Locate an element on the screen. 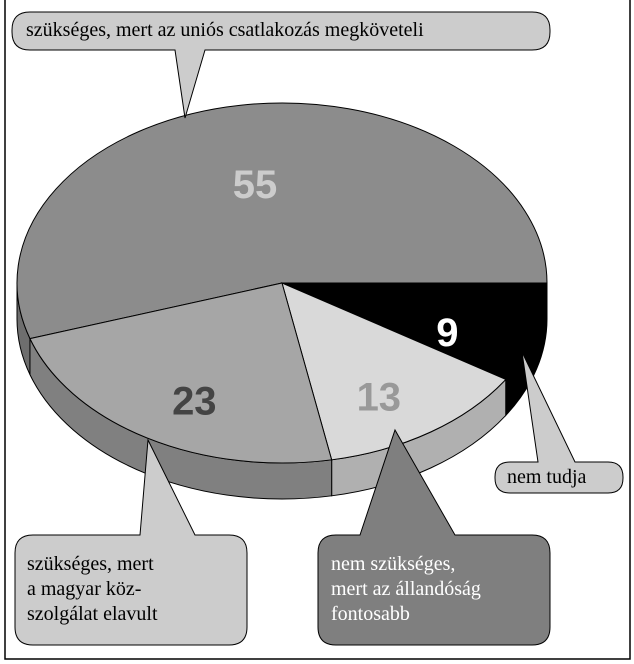 The image size is (634, 664). legend-label: nem tudja is located at coordinates (547, 477).